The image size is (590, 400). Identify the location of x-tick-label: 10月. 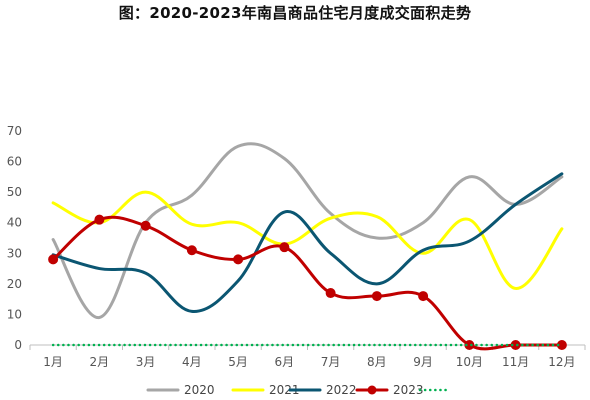
(469, 362).